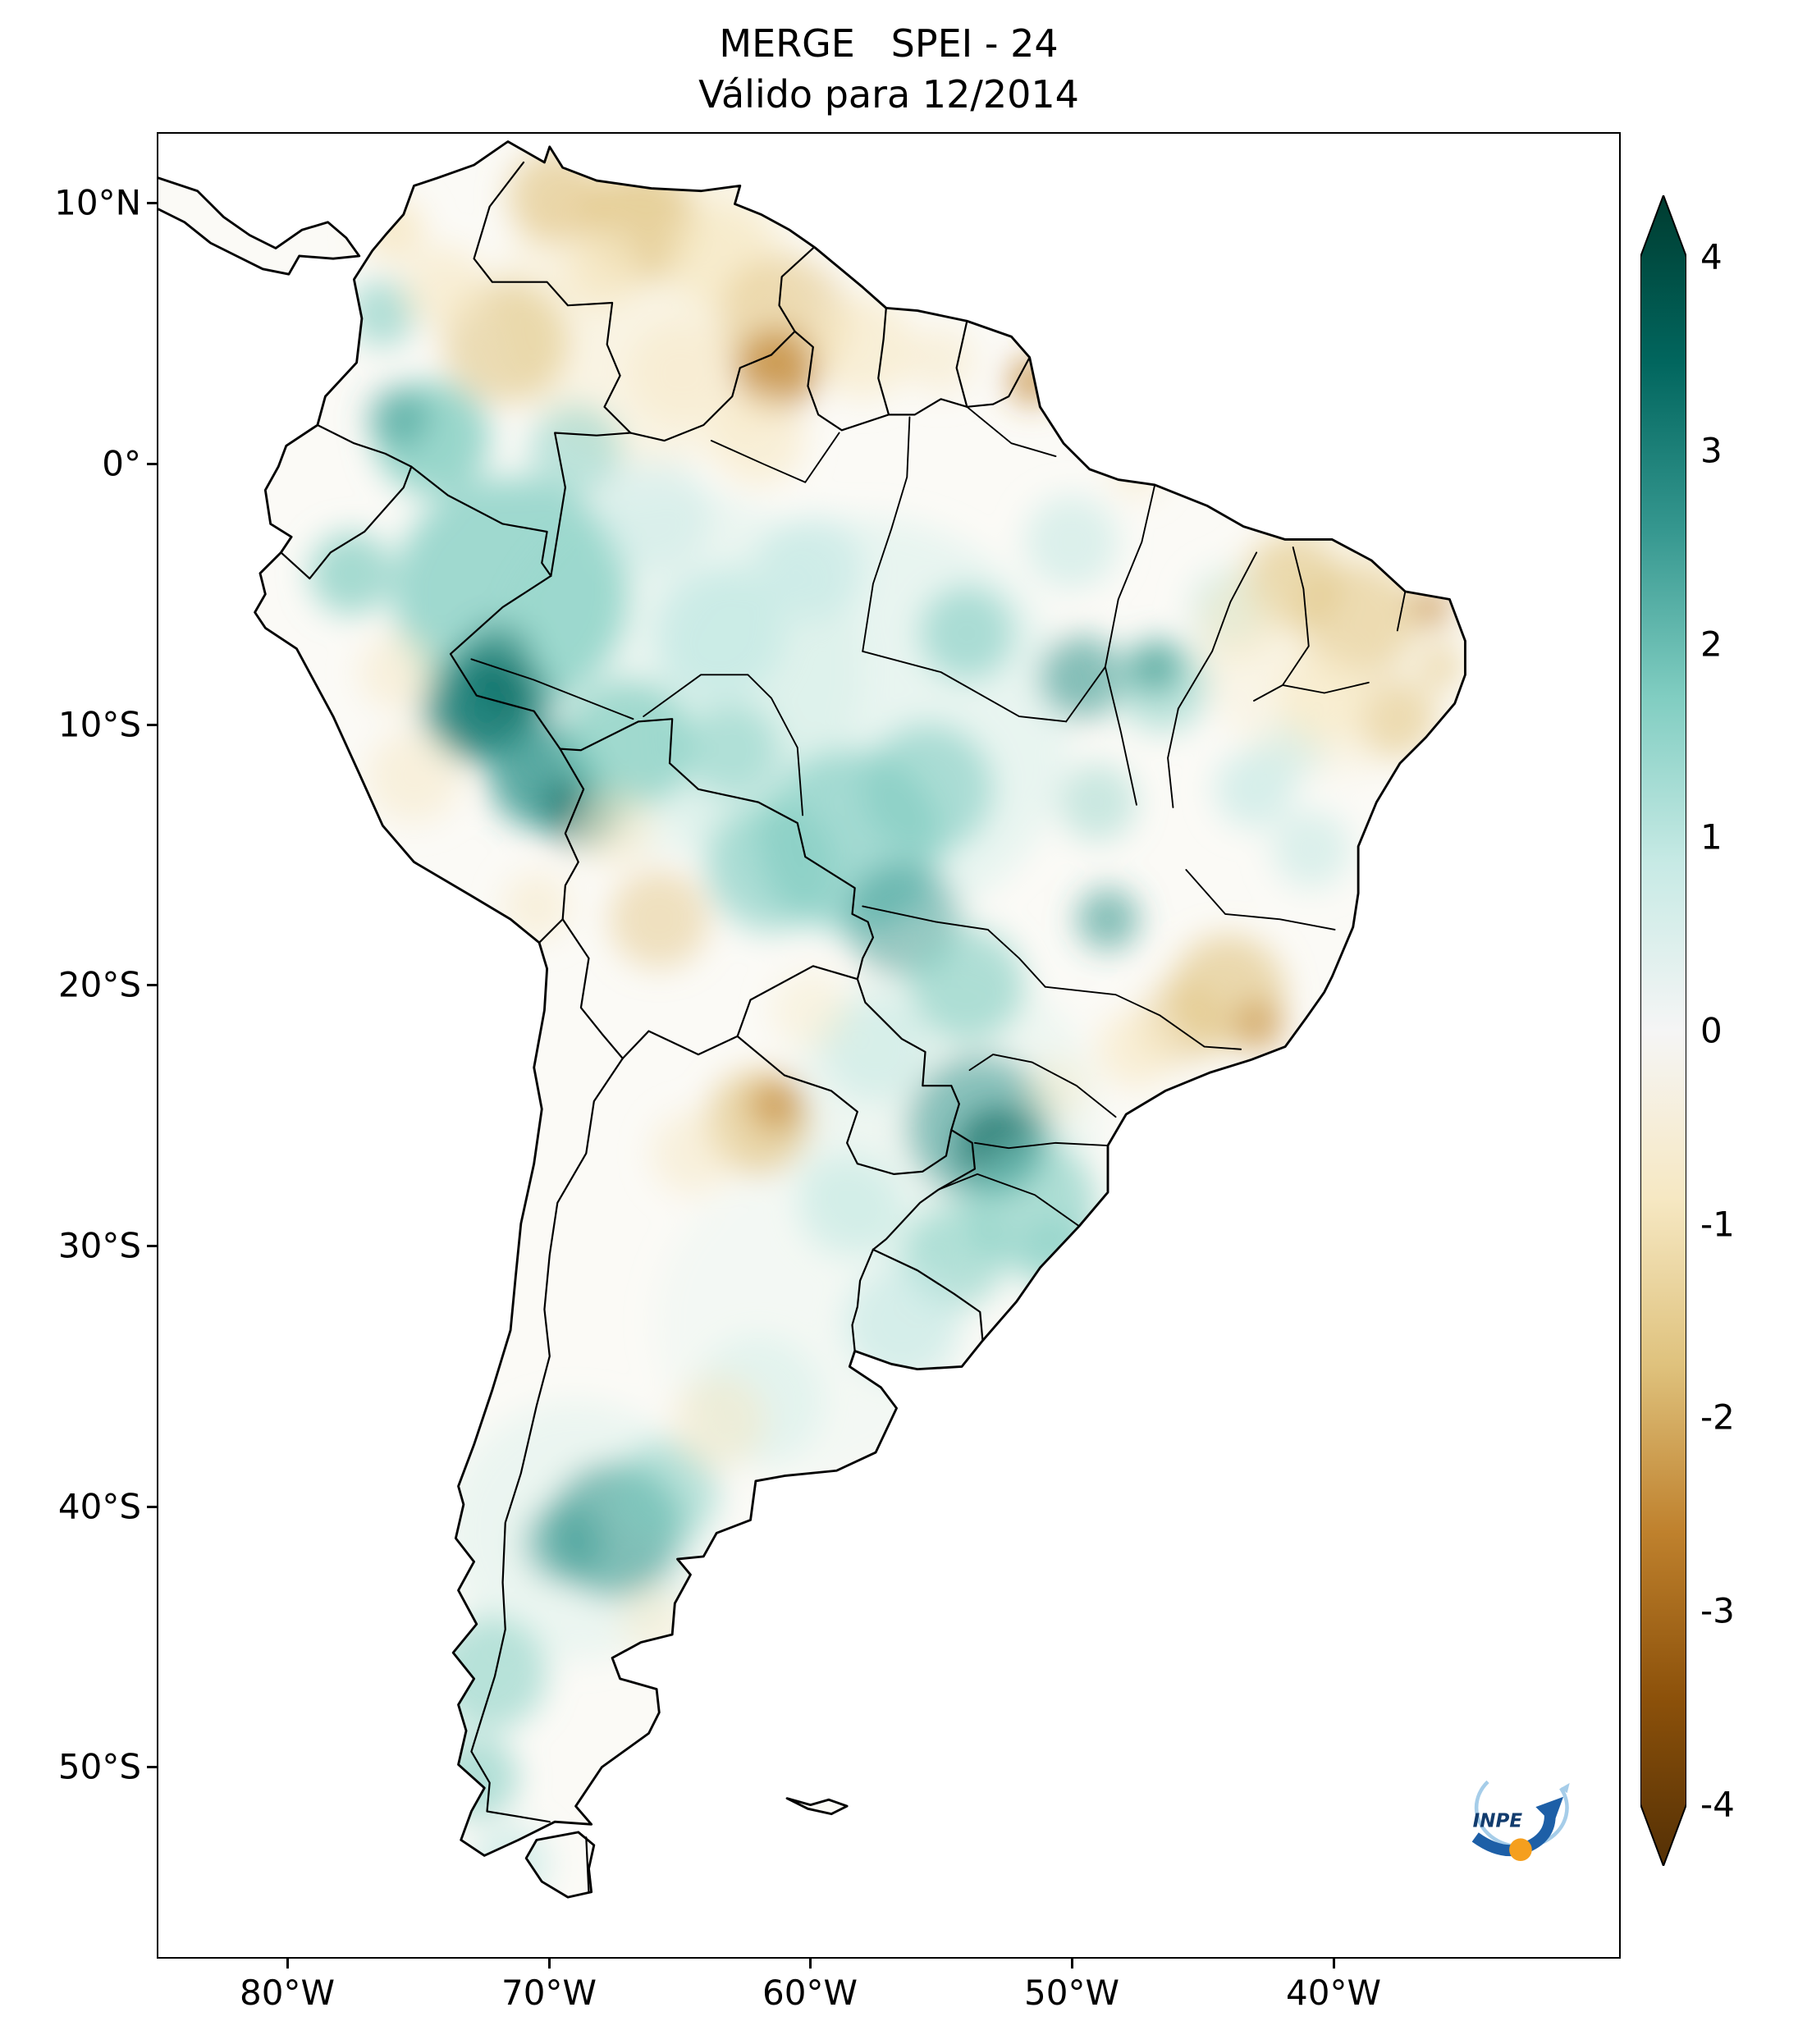  I want to click on colorbar-tick-label: -4, so click(1717, 1804).